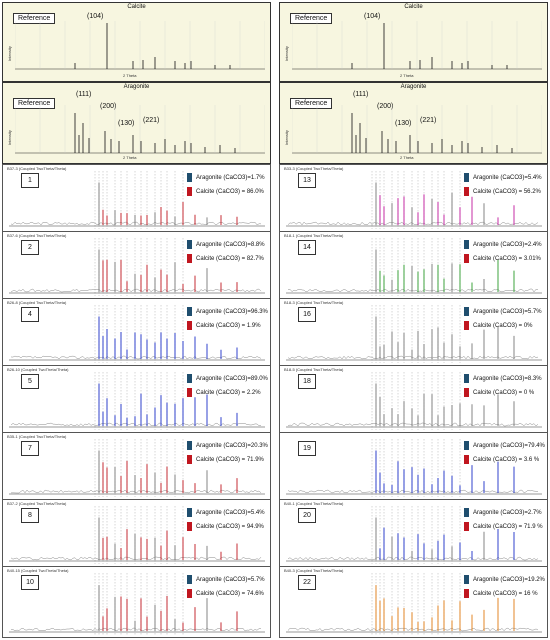  What do you see at coordinates (225, 258) in the screenshot?
I see `legend-calcite: Calcite (CaCO3) = 82.7%` at bounding box center [225, 258].